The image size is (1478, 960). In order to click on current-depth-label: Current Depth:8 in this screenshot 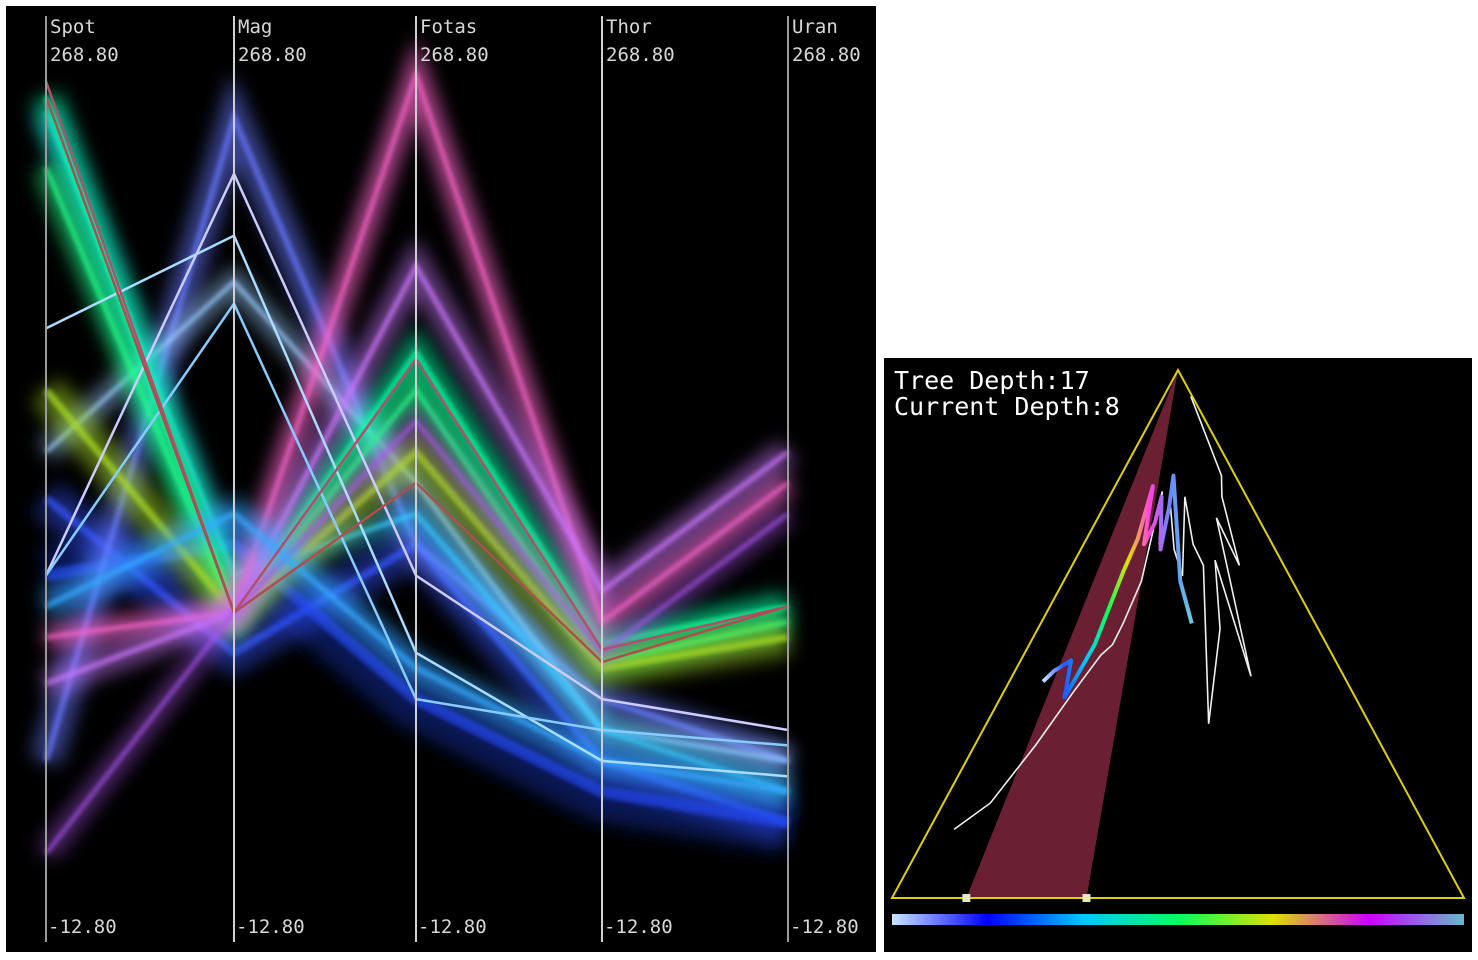, I will do `click(1007, 406)`.